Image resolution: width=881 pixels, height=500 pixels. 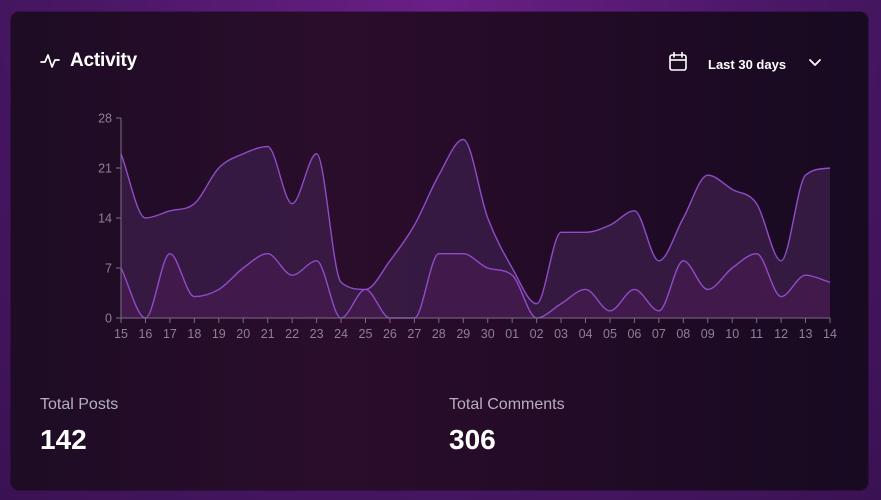 I want to click on x-tick-label: 24, so click(x=341, y=334).